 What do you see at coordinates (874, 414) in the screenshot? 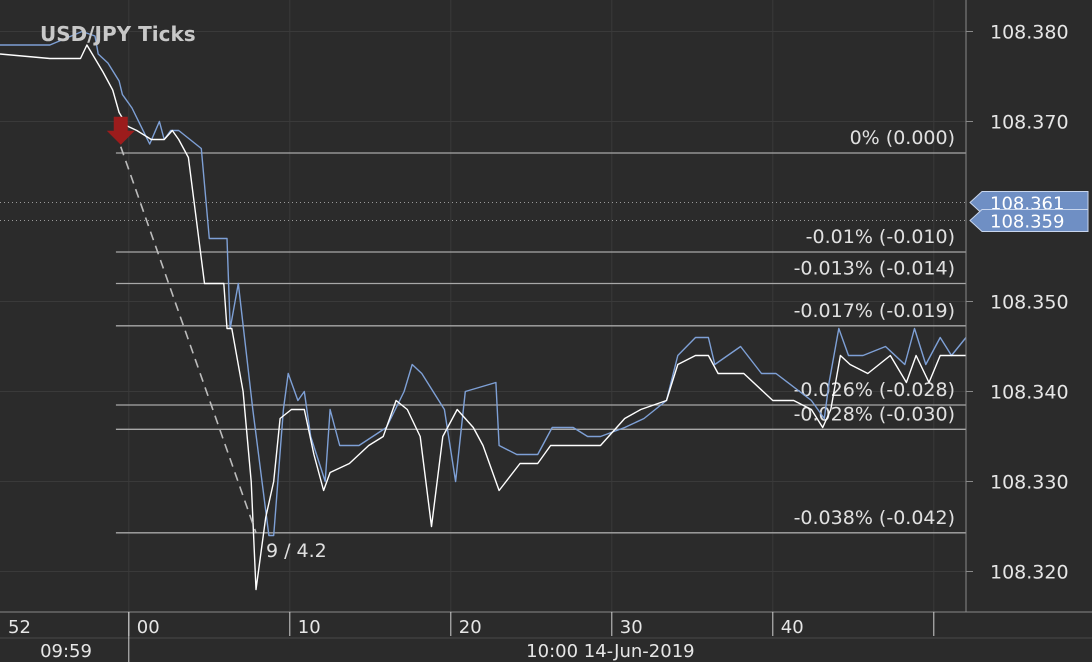
I see `level-label: -0.028% (-0.030)` at bounding box center [874, 414].